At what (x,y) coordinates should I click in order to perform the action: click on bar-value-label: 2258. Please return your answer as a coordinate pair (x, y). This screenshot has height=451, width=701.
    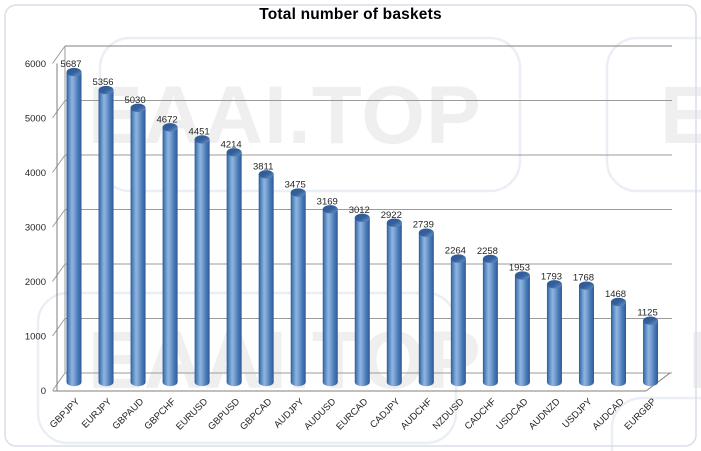
    Looking at the image, I should click on (487, 251).